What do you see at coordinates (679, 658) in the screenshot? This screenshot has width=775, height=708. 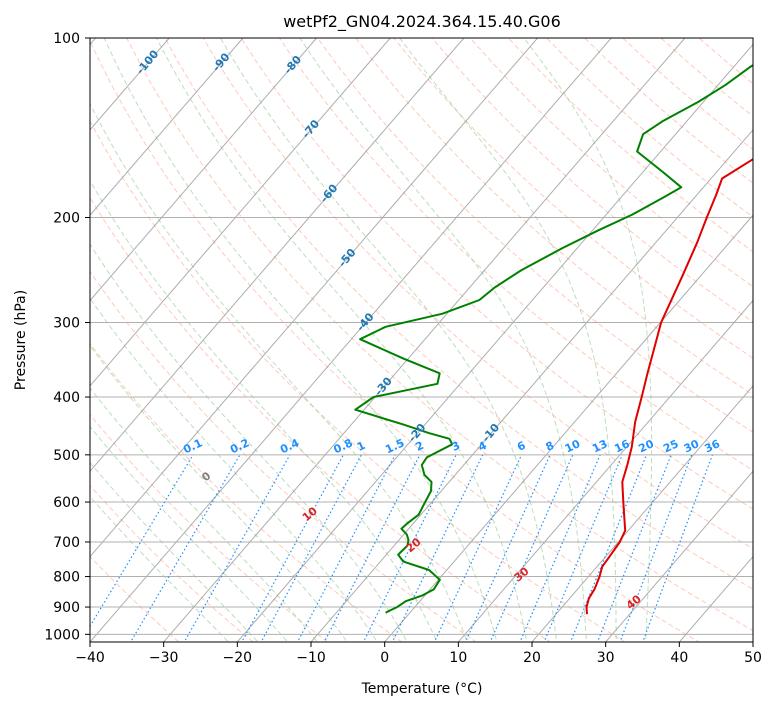 I see `x-tick-label: 40` at bounding box center [679, 658].